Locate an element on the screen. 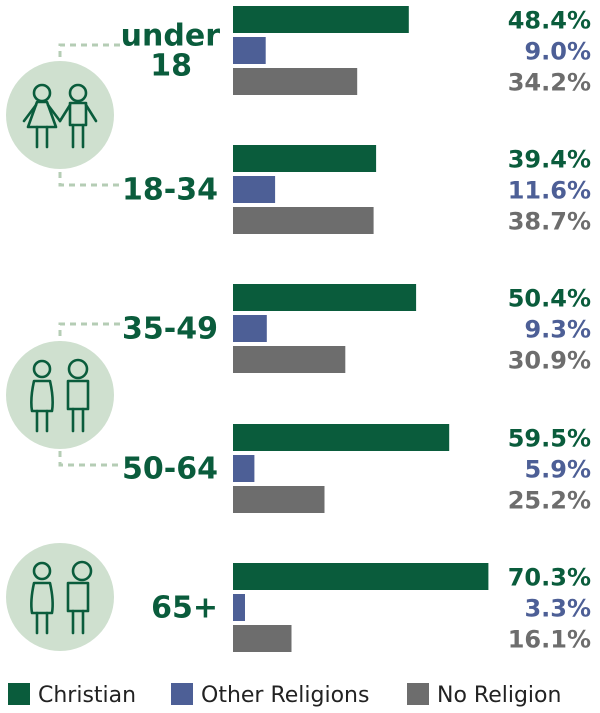 The height and width of the screenshot is (713, 600). category-label-2-0: 35-49 is located at coordinates (170, 329).